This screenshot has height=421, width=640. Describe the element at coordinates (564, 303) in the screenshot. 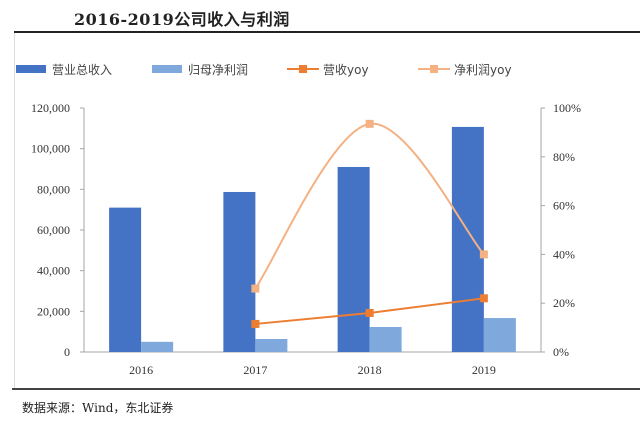

I see `right-tick-label: 20%` at that location.